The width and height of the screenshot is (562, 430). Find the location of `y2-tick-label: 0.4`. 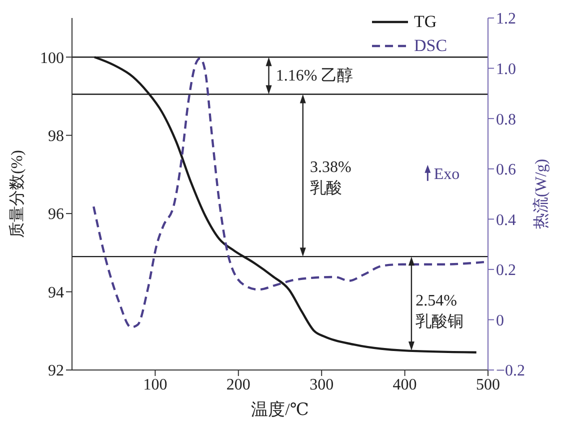

y2-tick-label: 0.4 is located at coordinates (506, 220).